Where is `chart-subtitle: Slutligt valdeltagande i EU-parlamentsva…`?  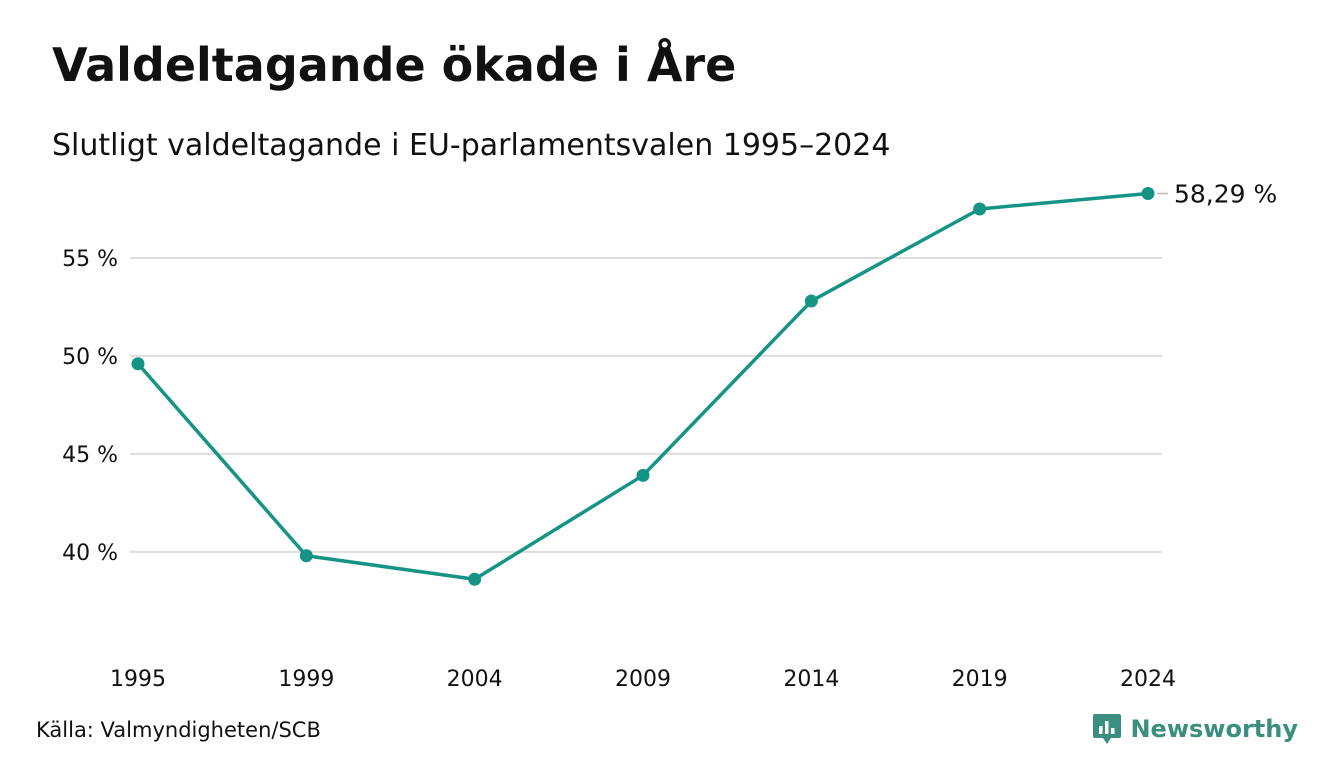 chart-subtitle: Slutligt valdeltagande i EU-parlamentsva… is located at coordinates (471, 145).